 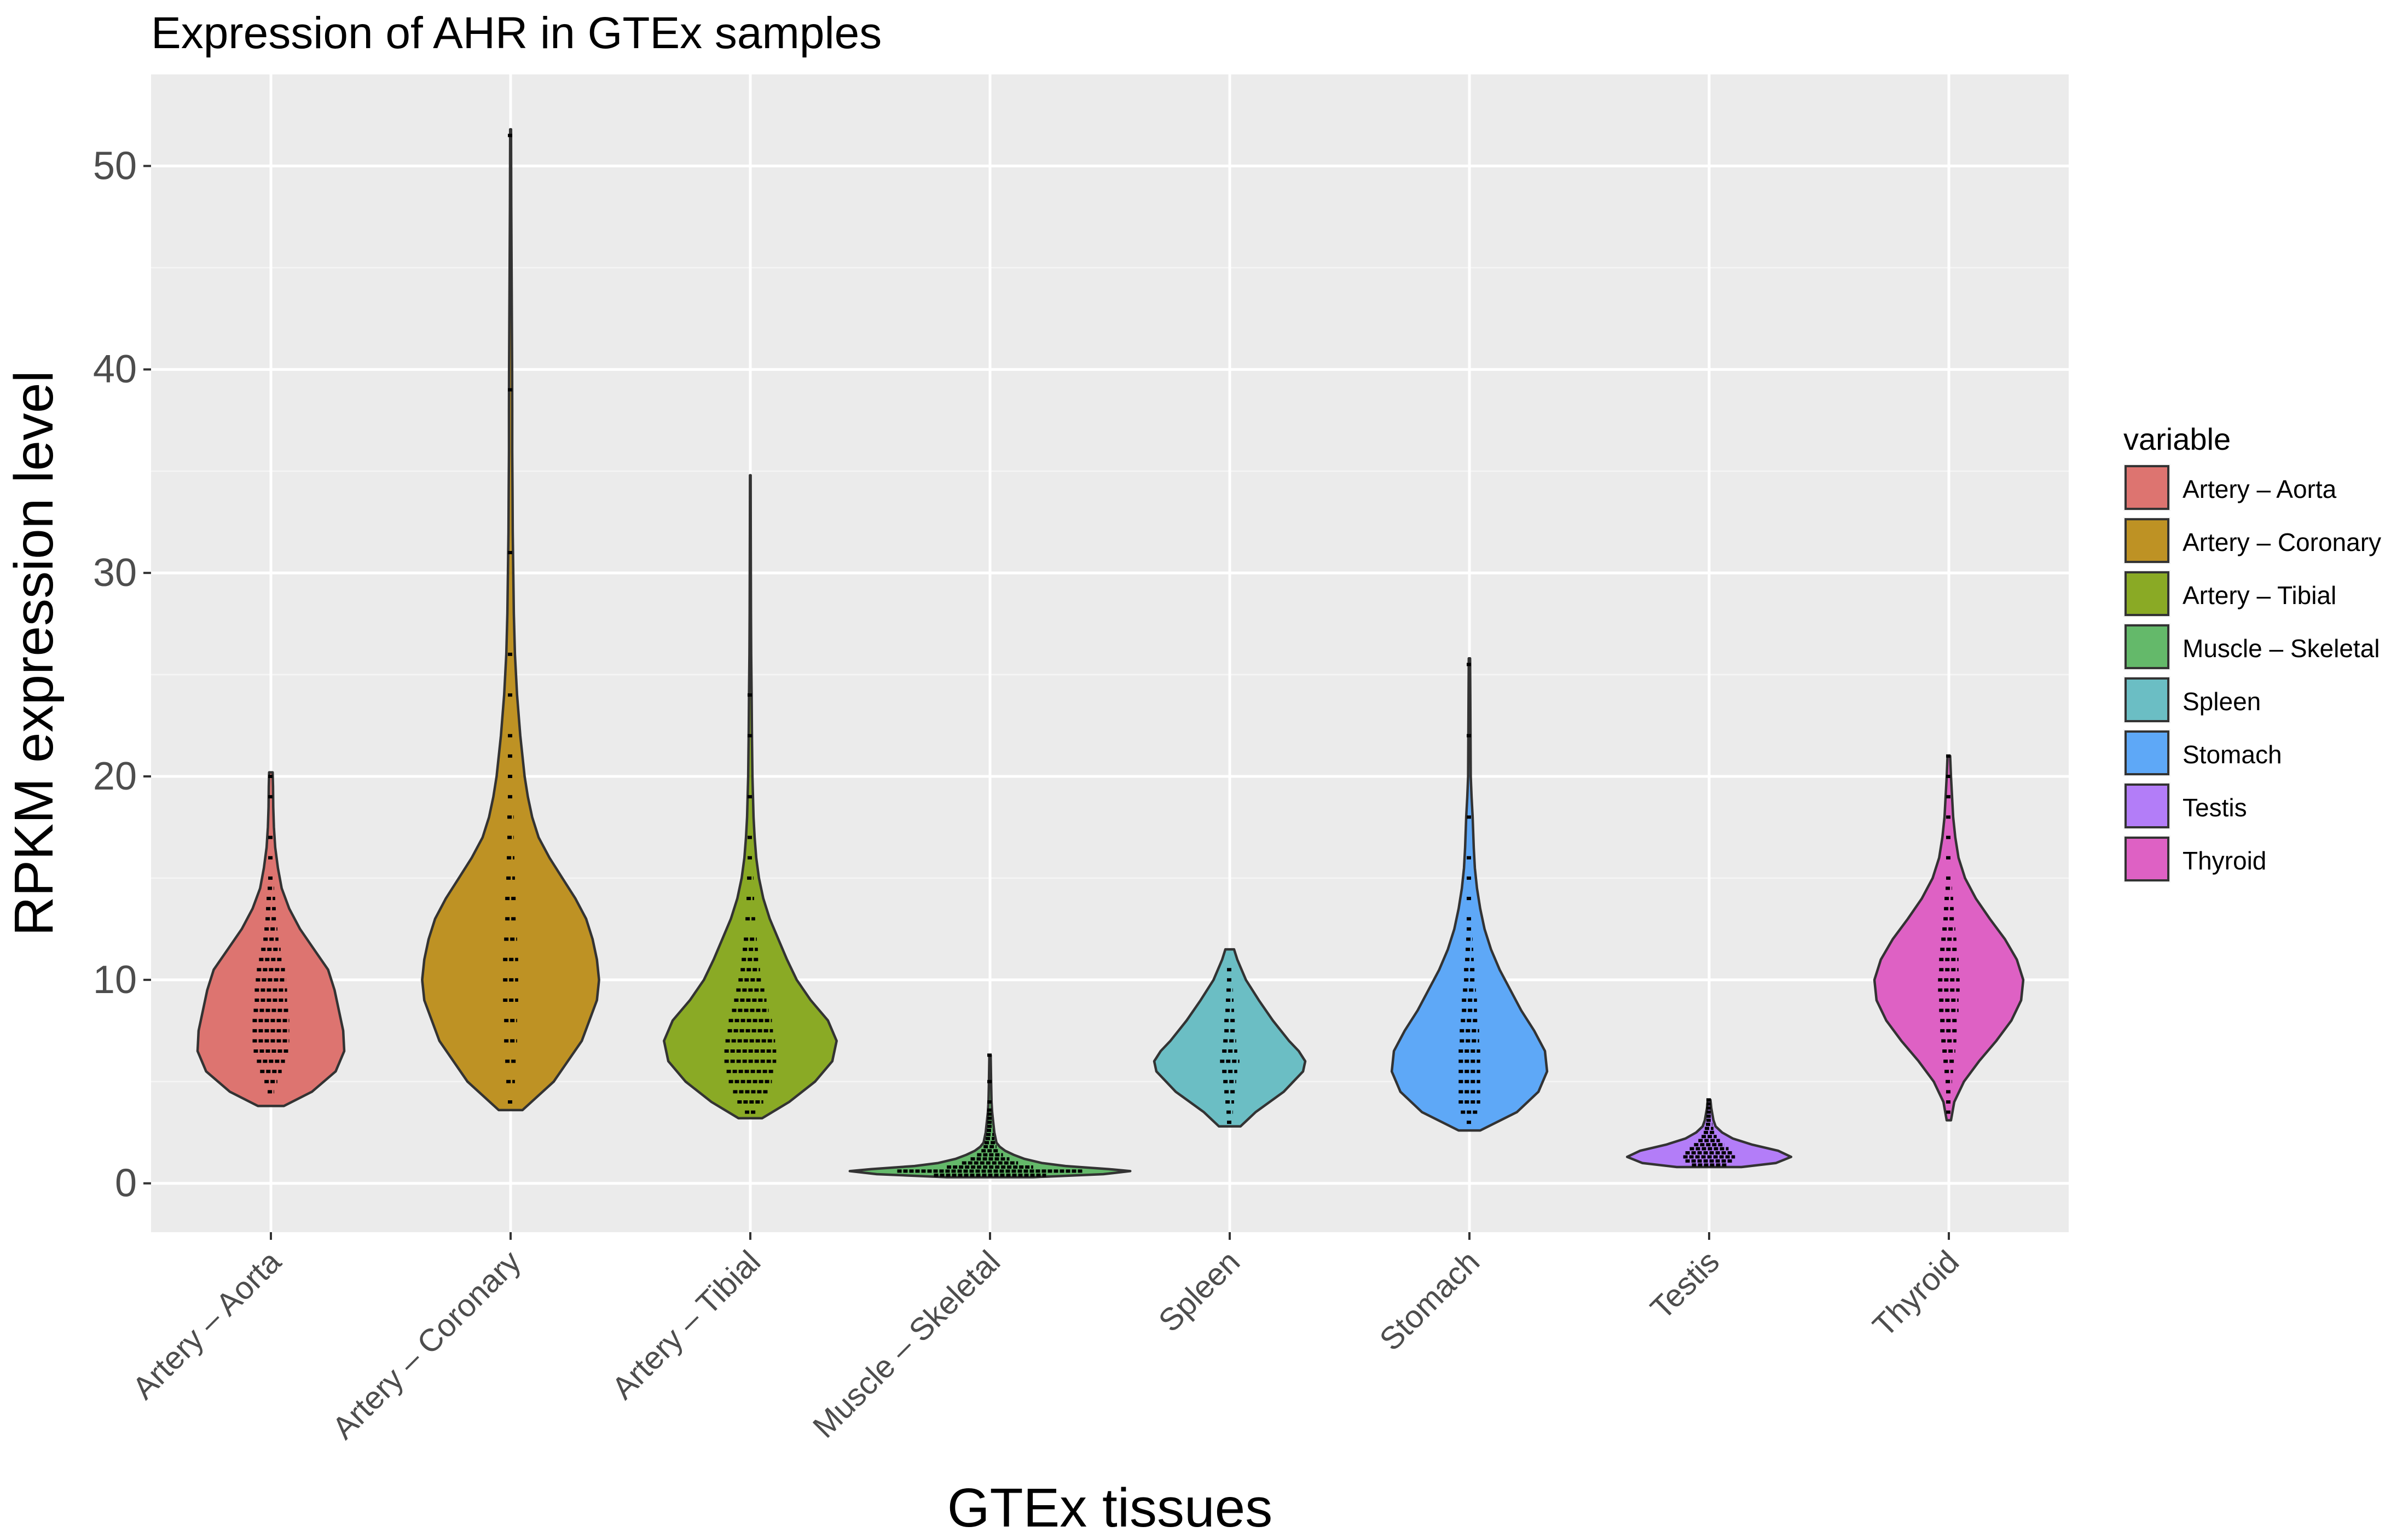 What do you see at coordinates (906, 1344) in the screenshot?
I see `x-tick-label: Muscle – Skeletal` at bounding box center [906, 1344].